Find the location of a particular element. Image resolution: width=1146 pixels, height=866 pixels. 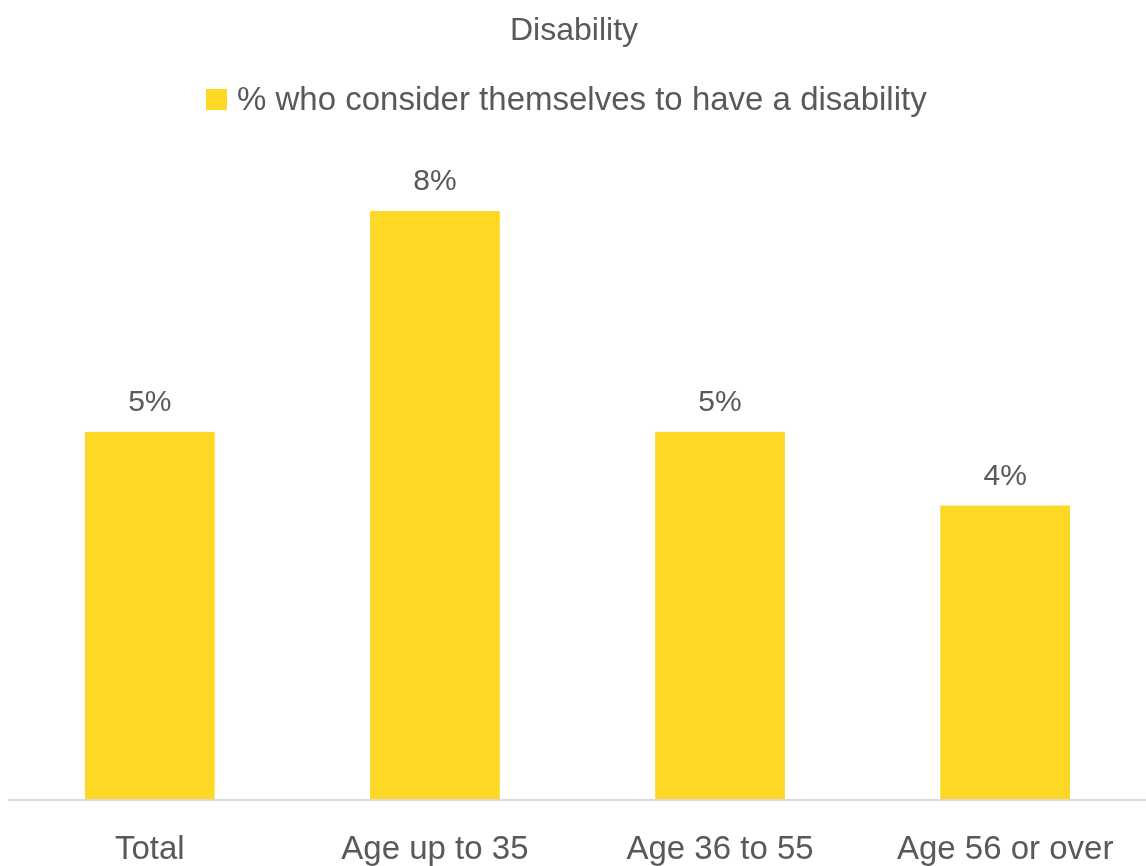

legend-label: % who consider themselves to have a disability is located at coordinates (582, 98).